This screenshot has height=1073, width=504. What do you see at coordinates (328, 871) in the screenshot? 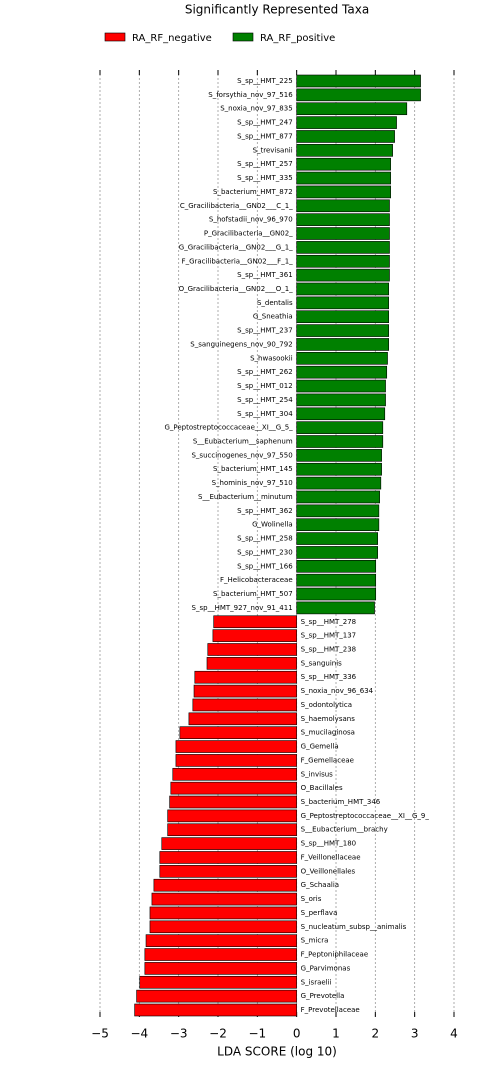
I see `category-label: O_Veillonellales` at bounding box center [328, 871].